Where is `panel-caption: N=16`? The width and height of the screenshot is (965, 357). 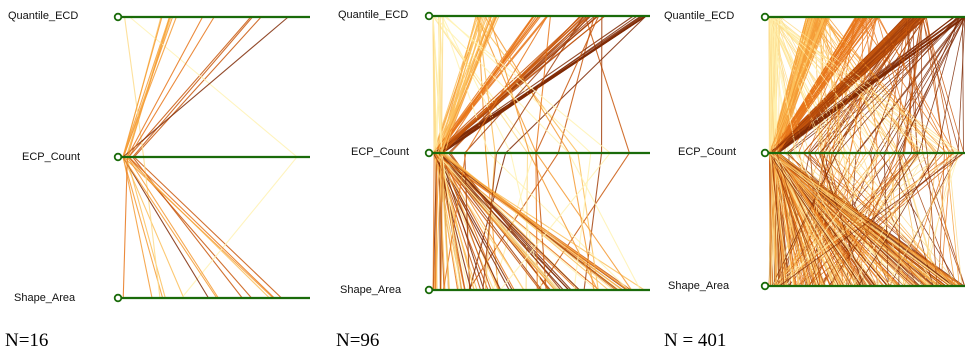 panel-caption: N=16 is located at coordinates (27, 340).